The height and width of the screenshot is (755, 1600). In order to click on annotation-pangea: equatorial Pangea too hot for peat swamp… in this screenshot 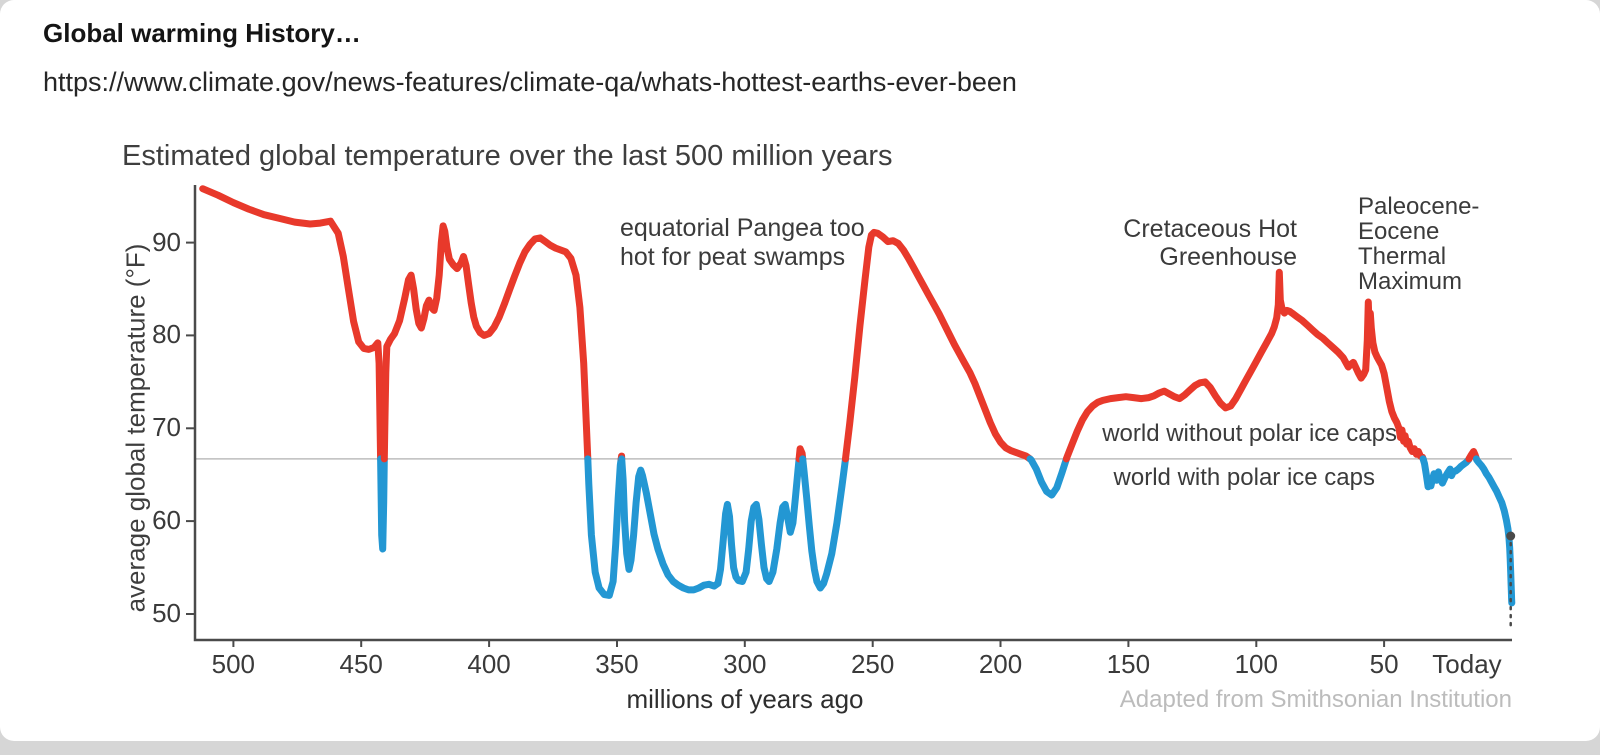, I will do `click(742, 243)`.